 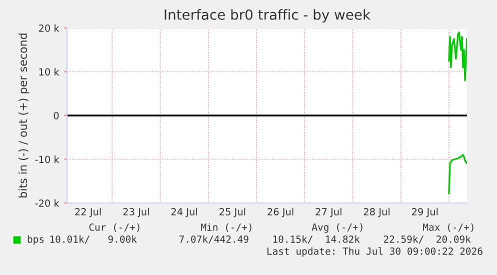 I want to click on x-tick-label: 28 Jul, so click(x=377, y=213).